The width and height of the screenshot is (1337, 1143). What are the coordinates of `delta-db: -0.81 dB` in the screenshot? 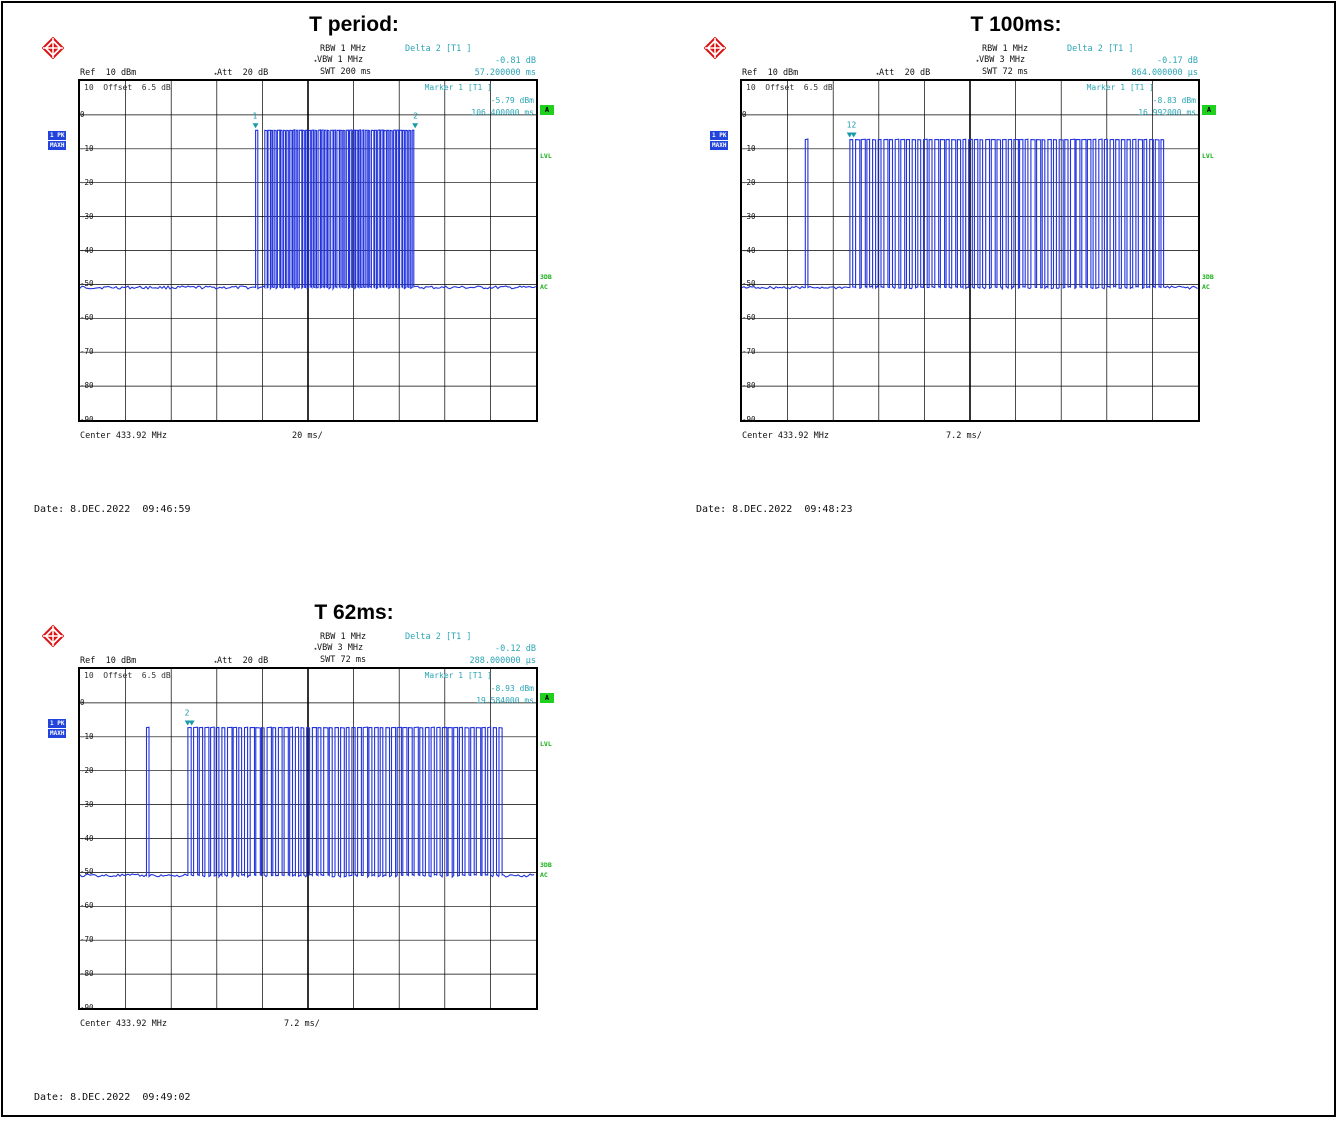 It's located at (515, 61).